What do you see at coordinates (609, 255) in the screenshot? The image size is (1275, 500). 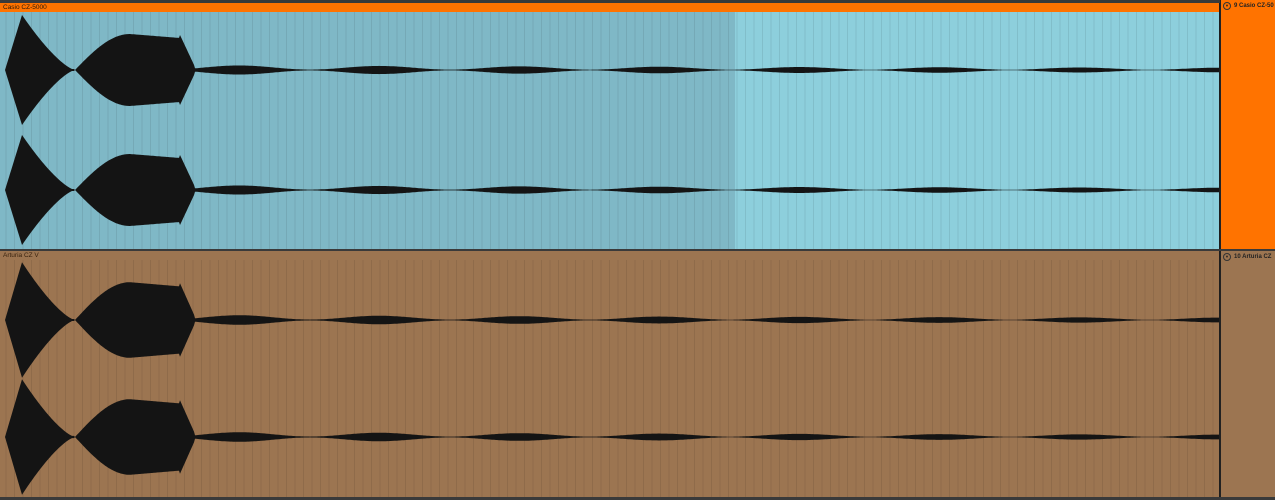 I see `clip-title: Arturia CZ V` at bounding box center [609, 255].